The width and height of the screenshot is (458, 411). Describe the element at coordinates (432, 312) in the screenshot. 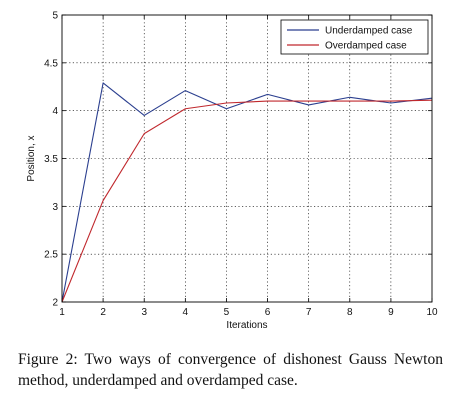

I see `x-tick-label: 10` at that location.